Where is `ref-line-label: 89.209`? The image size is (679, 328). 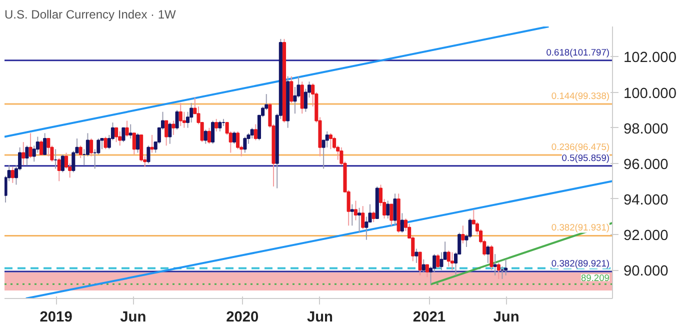
ref-line-label: 89.209 is located at coordinates (595, 278).